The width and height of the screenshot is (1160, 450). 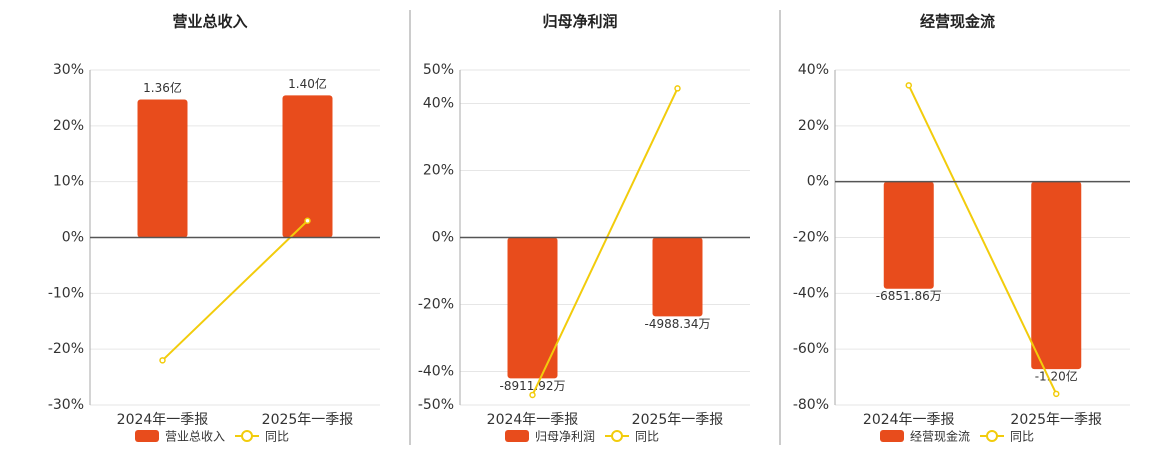 What do you see at coordinates (678, 324) in the screenshot?
I see `value-label: -4988.34万` at bounding box center [678, 324].